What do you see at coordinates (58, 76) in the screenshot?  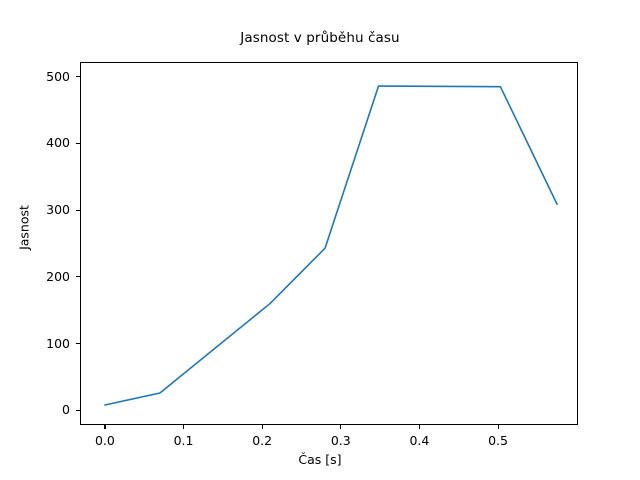 I see `y-tick-label: 500` at bounding box center [58, 76].